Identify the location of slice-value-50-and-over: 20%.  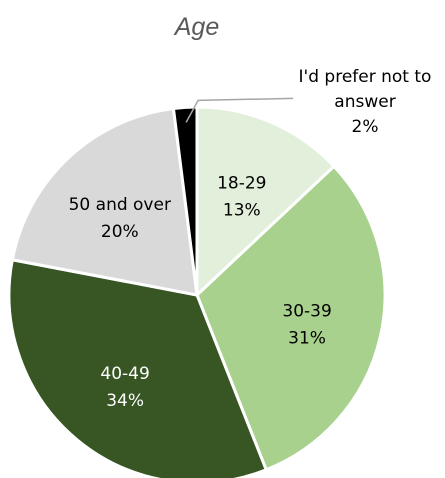
(120, 232).